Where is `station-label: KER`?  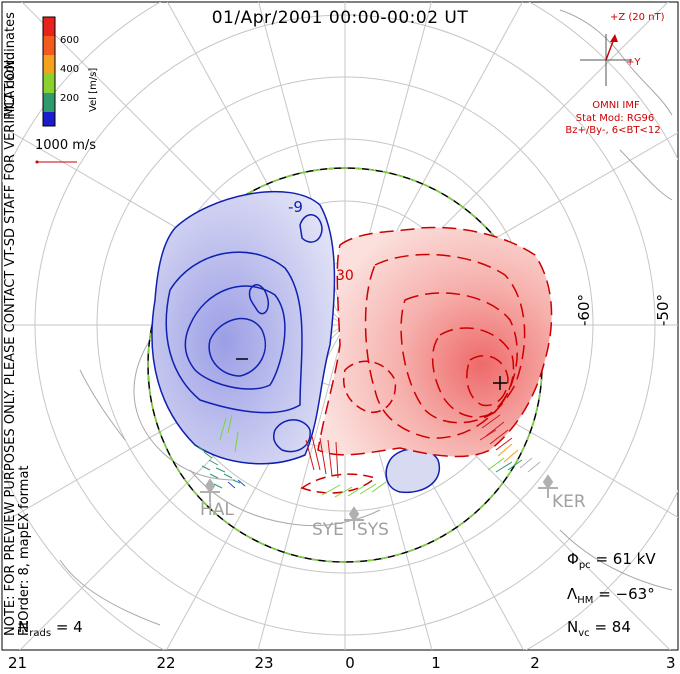 station-label: KER is located at coordinates (569, 502).